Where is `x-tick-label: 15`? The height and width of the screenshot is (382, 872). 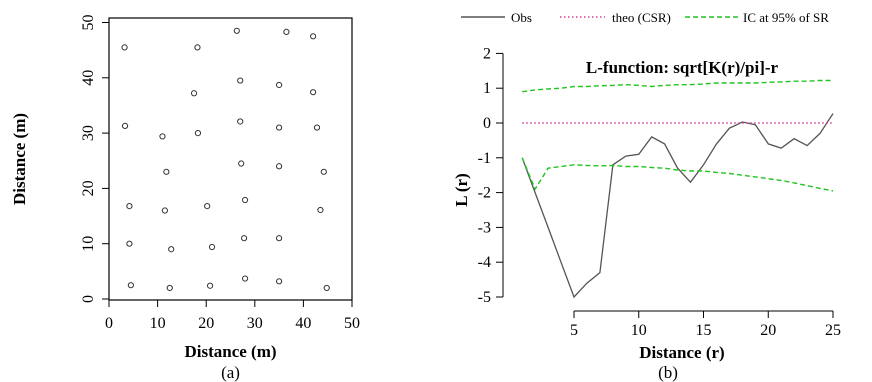 x-tick-label: 15 is located at coordinates (704, 330).